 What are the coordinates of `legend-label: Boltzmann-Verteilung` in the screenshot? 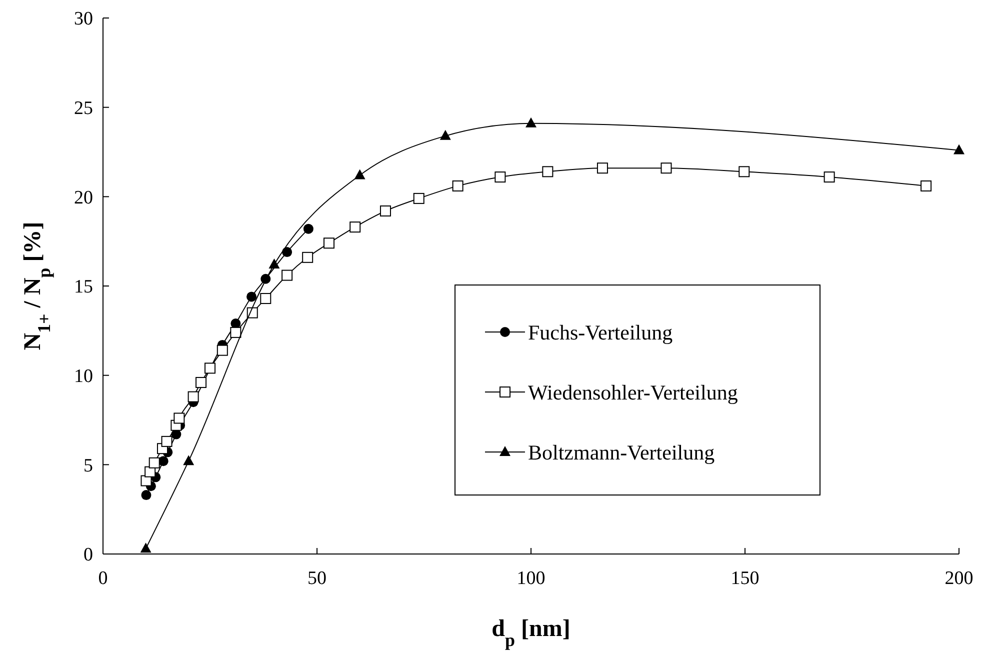 It's located at (622, 452).